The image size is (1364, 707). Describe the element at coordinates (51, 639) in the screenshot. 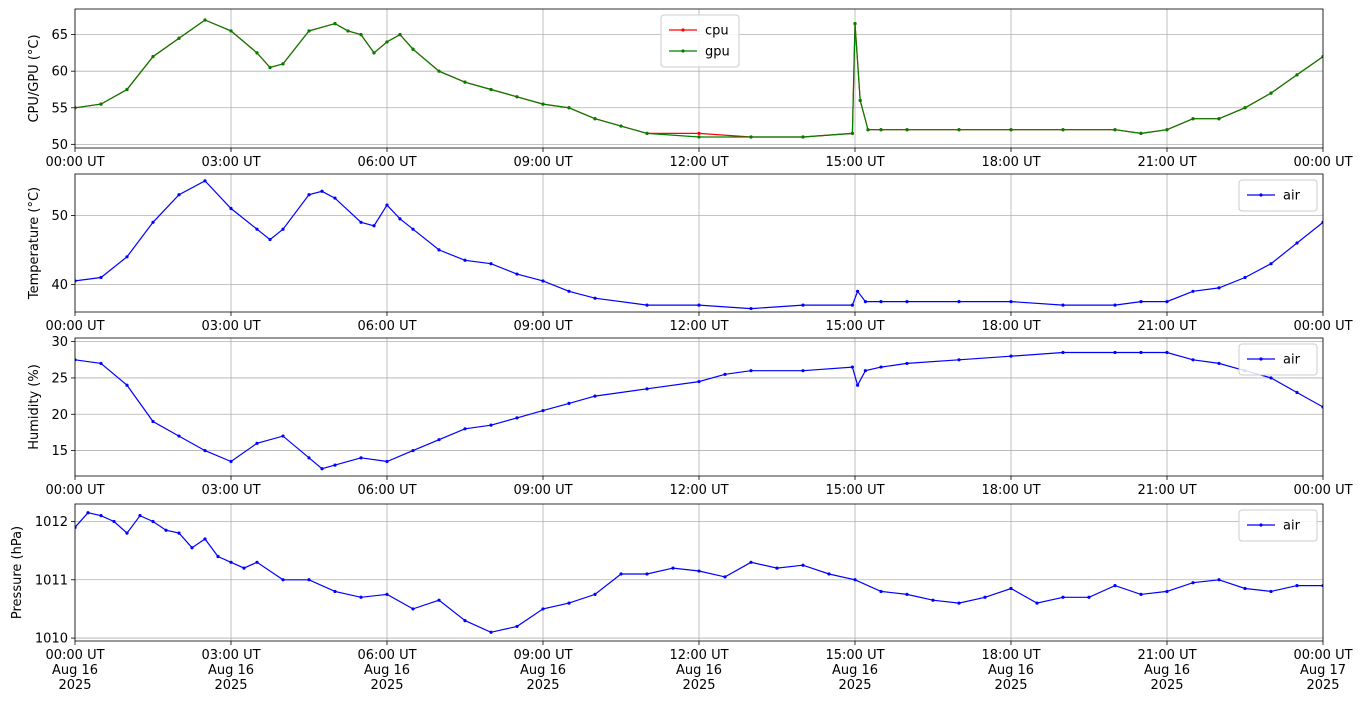

I see `y-tick-label: 1010` at that location.